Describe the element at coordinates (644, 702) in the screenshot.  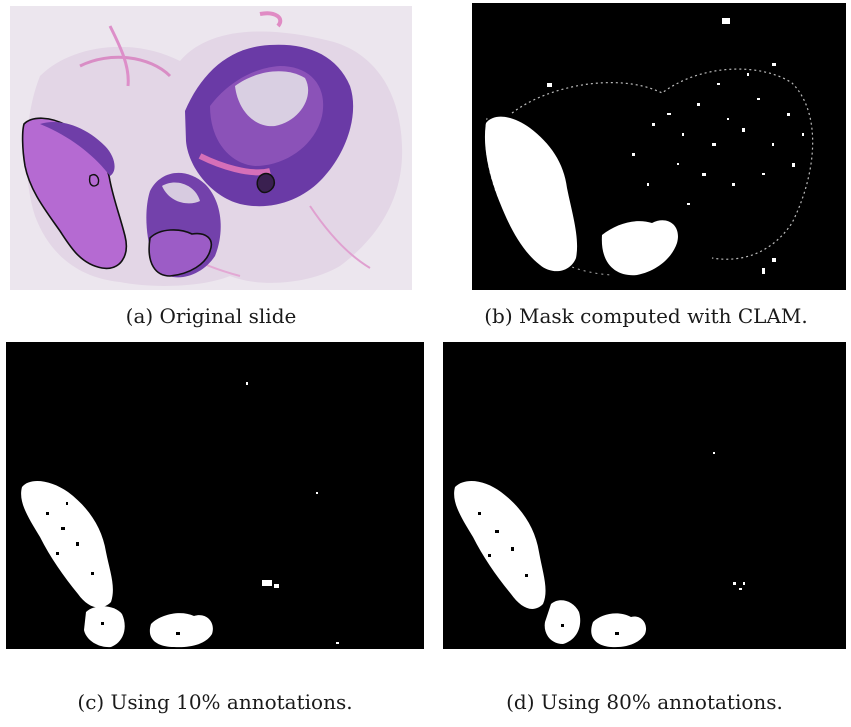
I see `caption-d: (d) Using 80% annotations.` at that location.